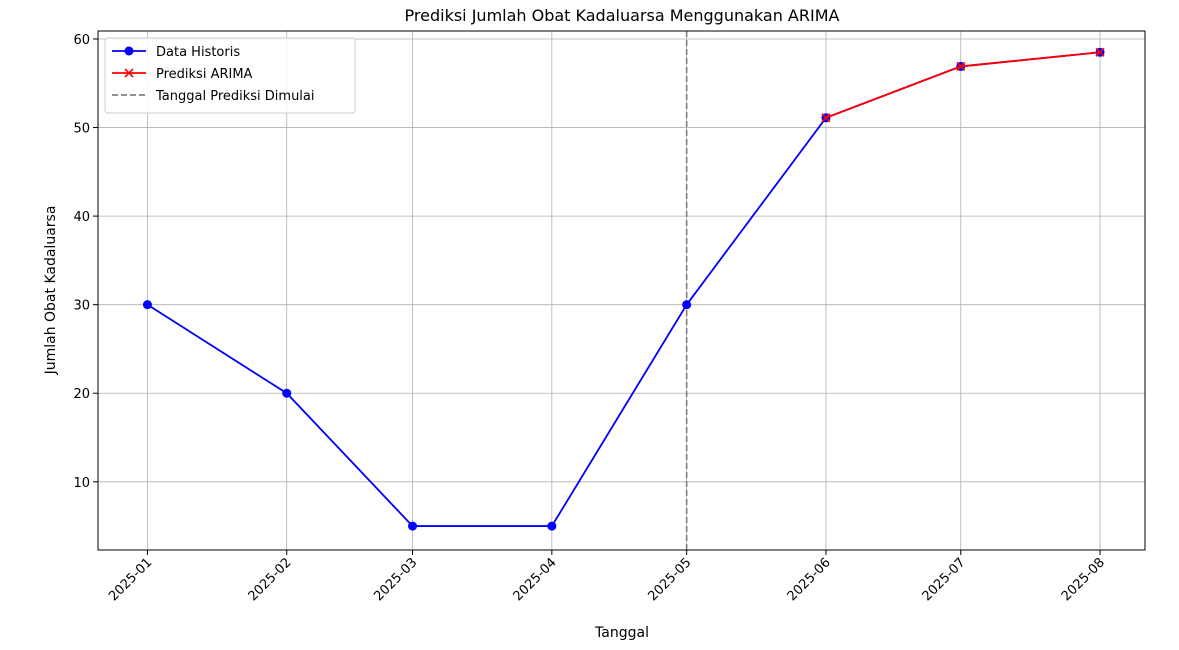  I want to click on y-axis-label: Jumlah Obat Kadaluarsa, so click(51, 291).